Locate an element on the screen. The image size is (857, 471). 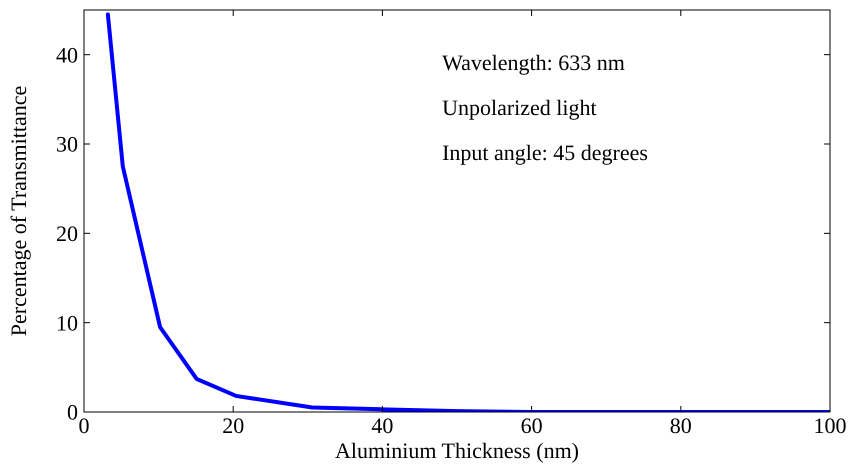
annotation: Wavelength: 633 nm is located at coordinates (533, 62).